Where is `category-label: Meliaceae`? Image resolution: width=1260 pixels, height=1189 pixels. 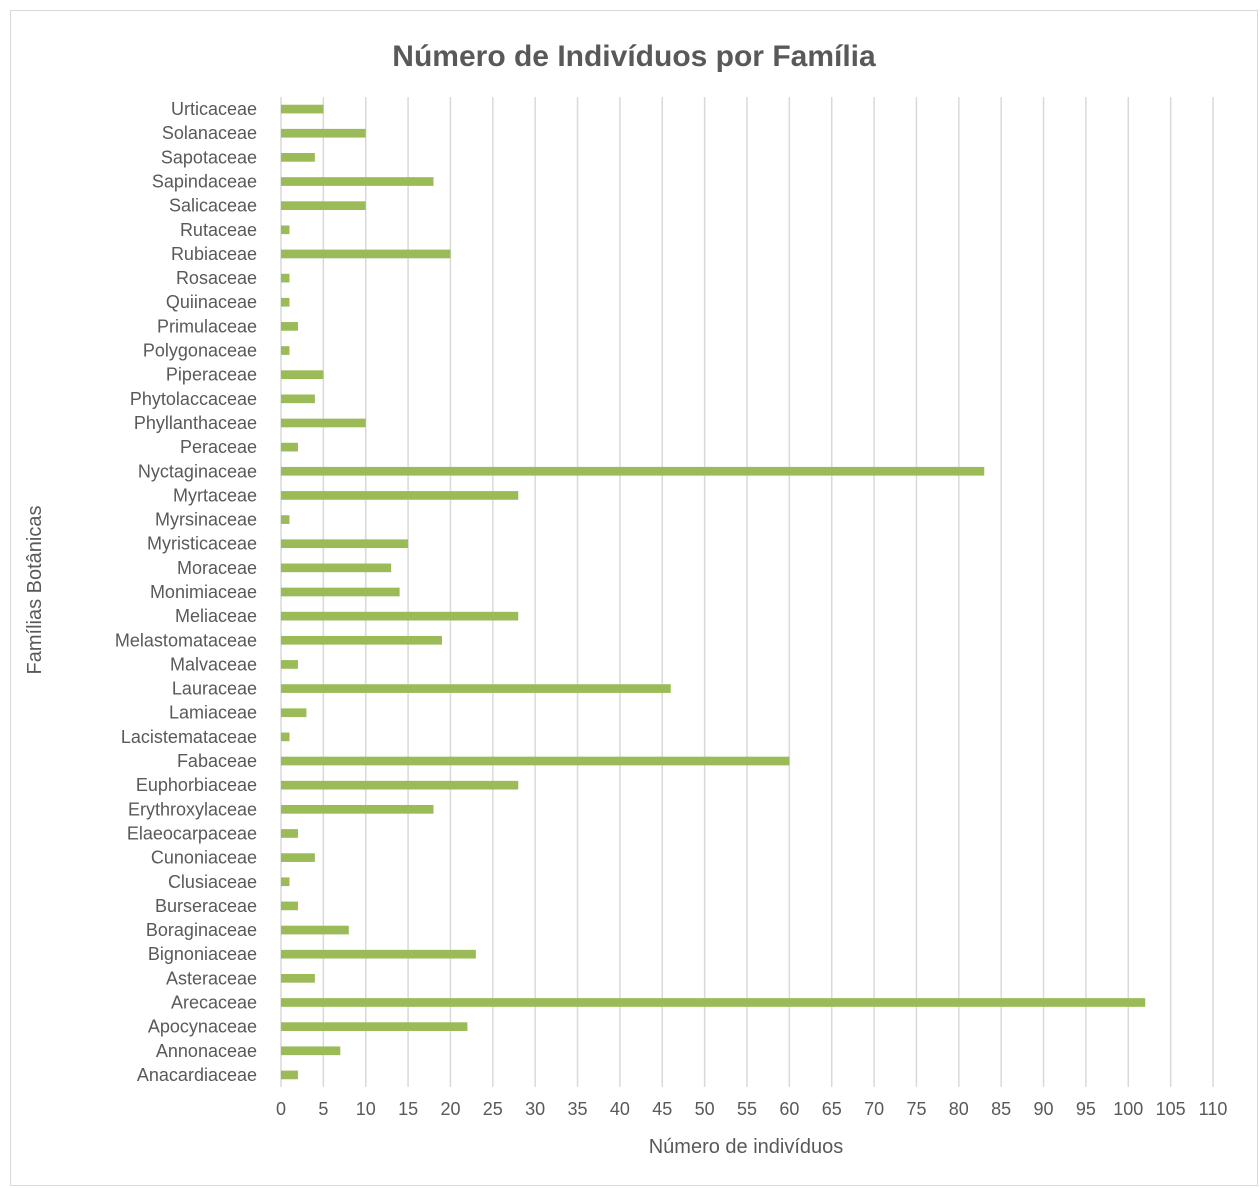 category-label: Meliaceae is located at coordinates (216, 616).